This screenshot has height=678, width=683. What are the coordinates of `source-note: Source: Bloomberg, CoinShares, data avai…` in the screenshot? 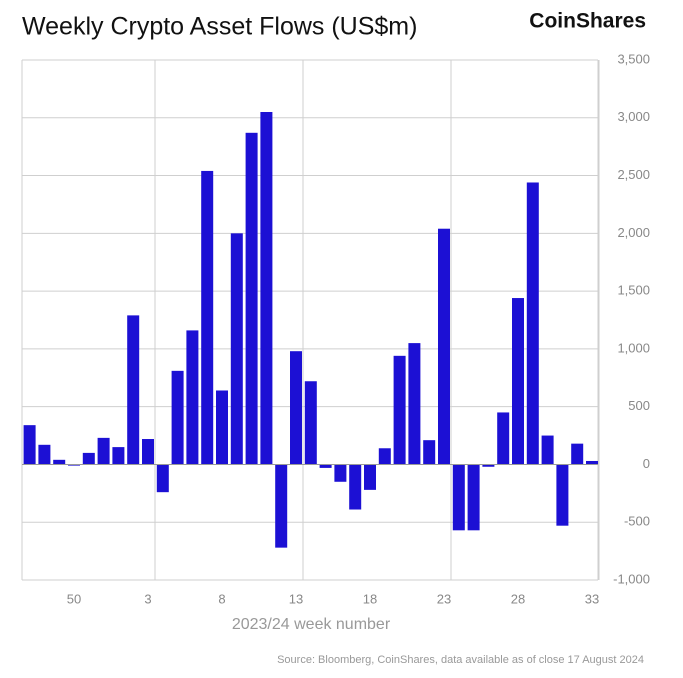 It's located at (460, 660).